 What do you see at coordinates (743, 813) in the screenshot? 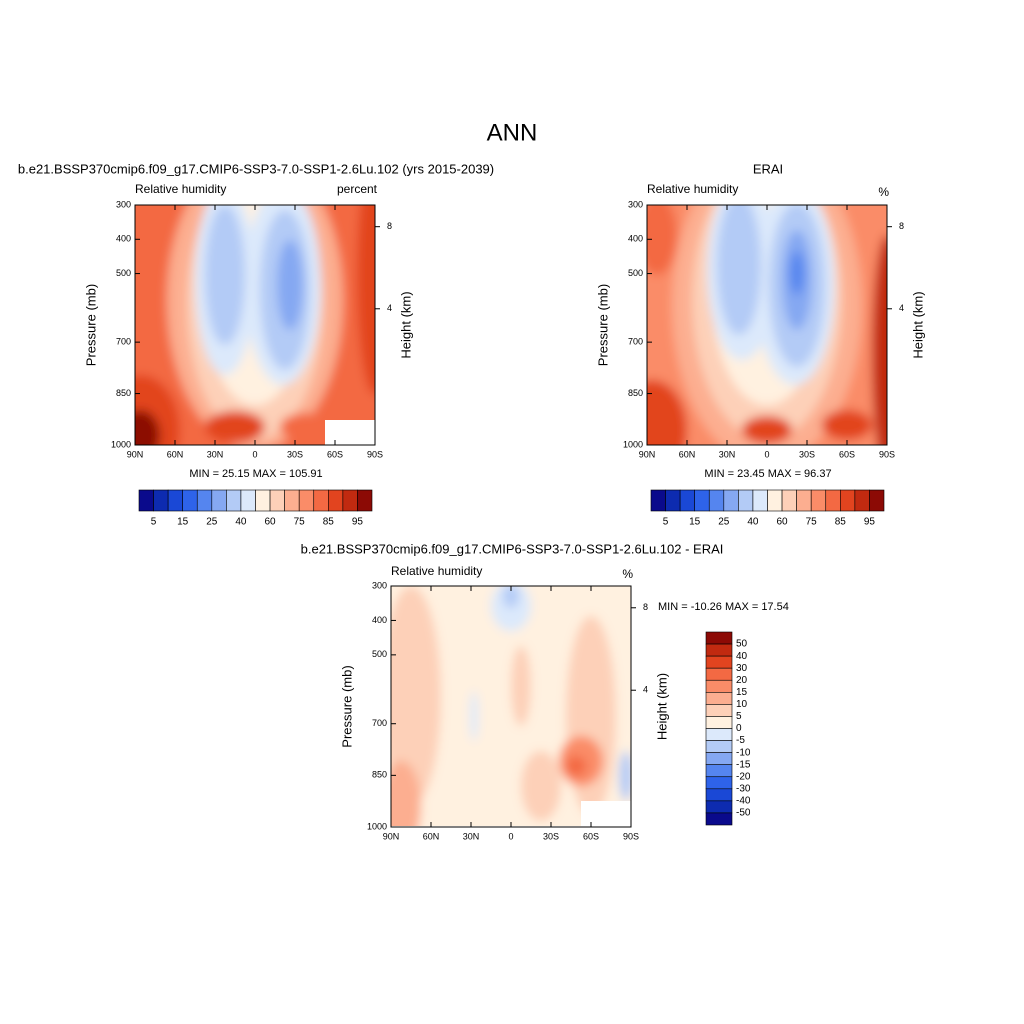
I see `colorbar-label: -50` at bounding box center [743, 813].